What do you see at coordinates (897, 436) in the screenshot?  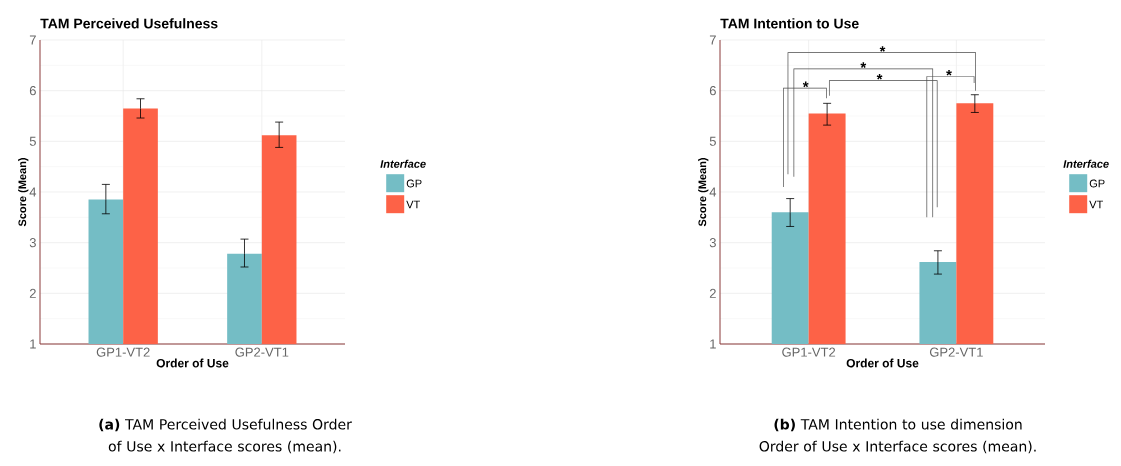 I see `text: (b) TAM Intention to use dimension Order of Use x Interface scores (mean).` at bounding box center [897, 436].